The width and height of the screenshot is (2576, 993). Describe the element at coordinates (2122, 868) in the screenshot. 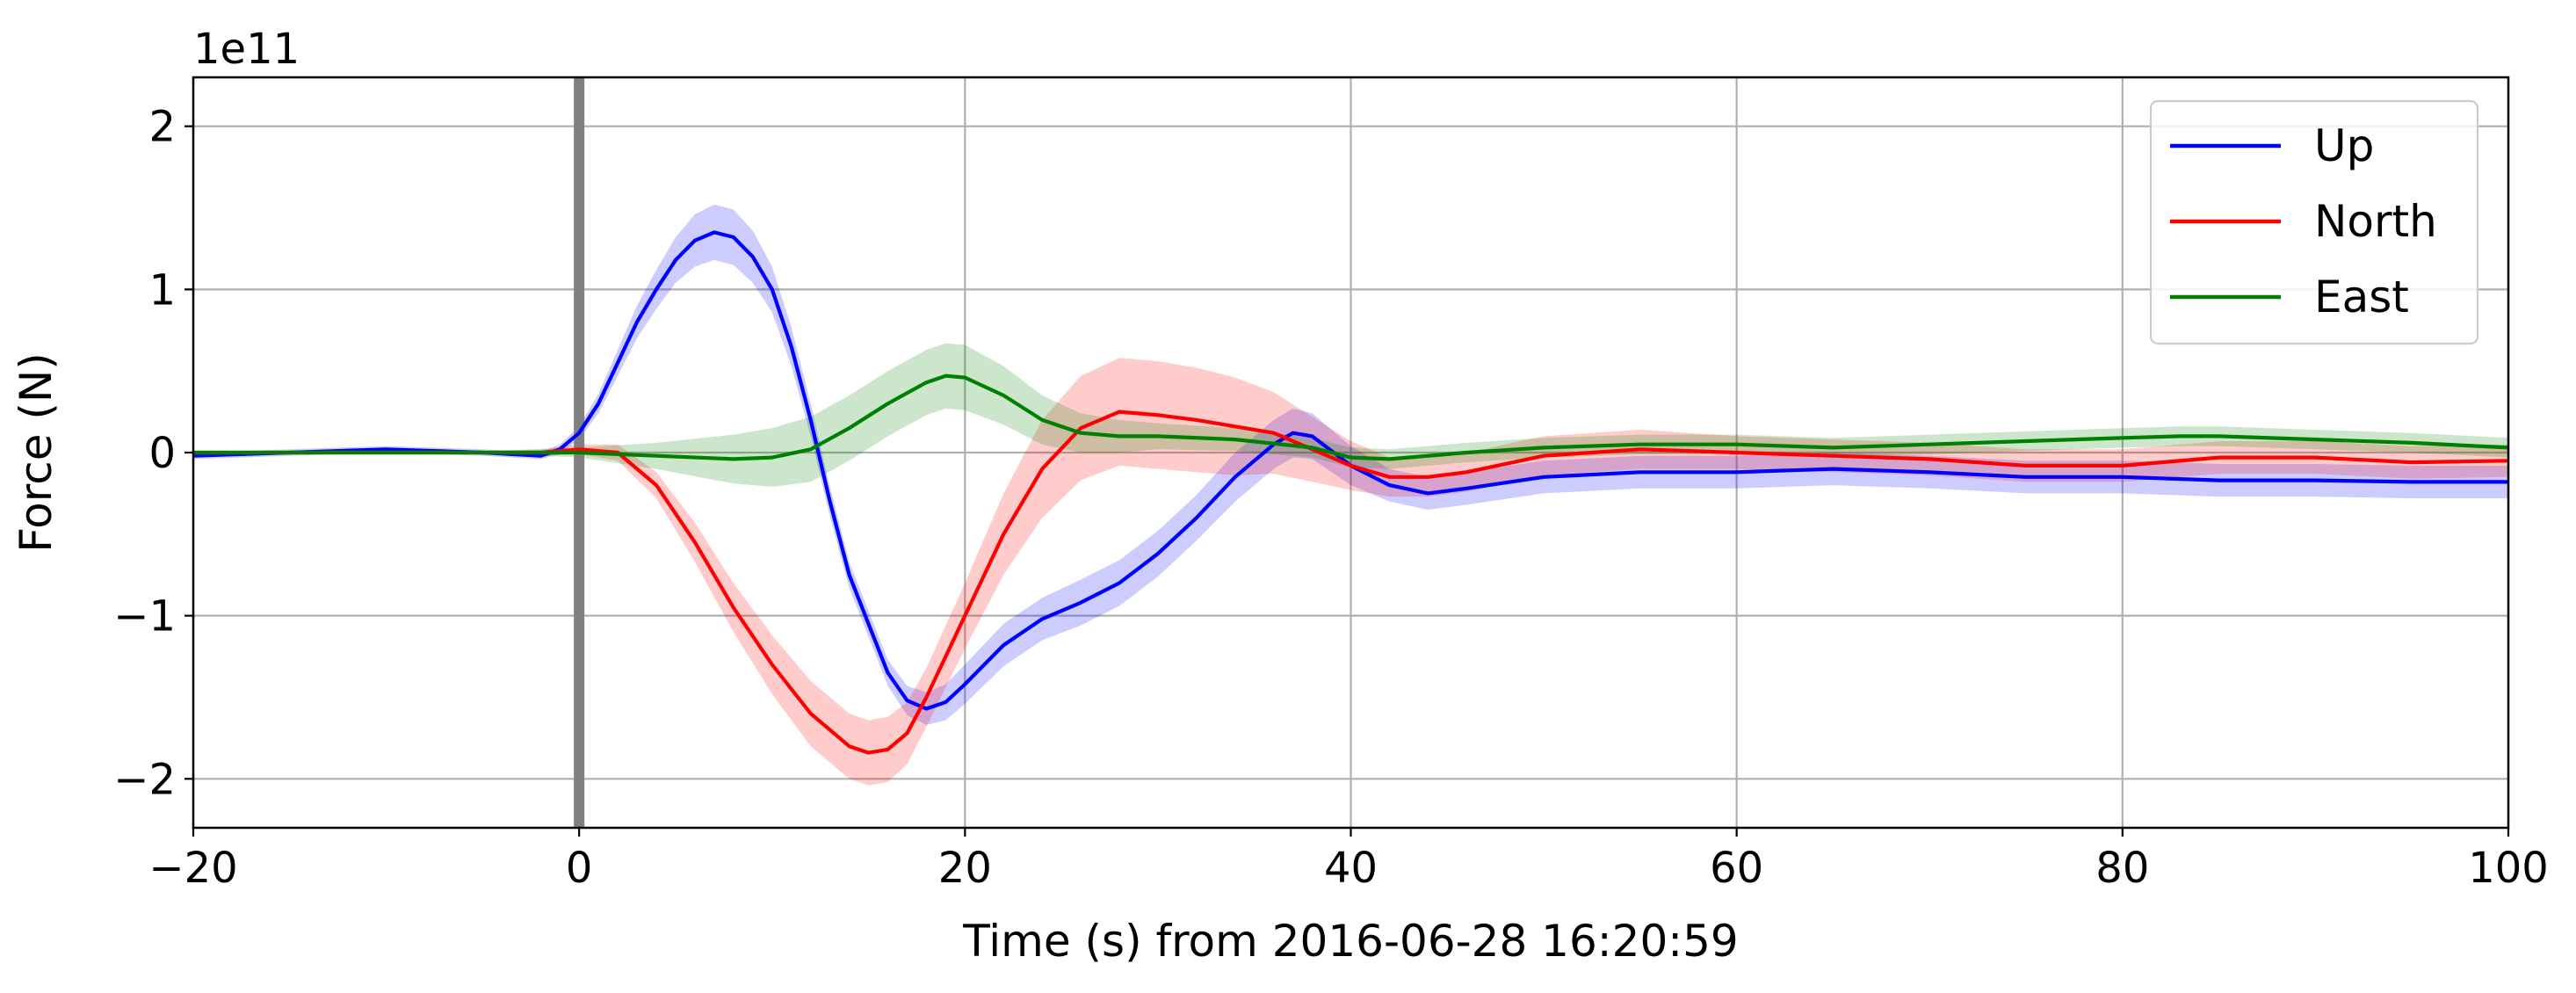

I see `x-tick-label: 80` at that location.